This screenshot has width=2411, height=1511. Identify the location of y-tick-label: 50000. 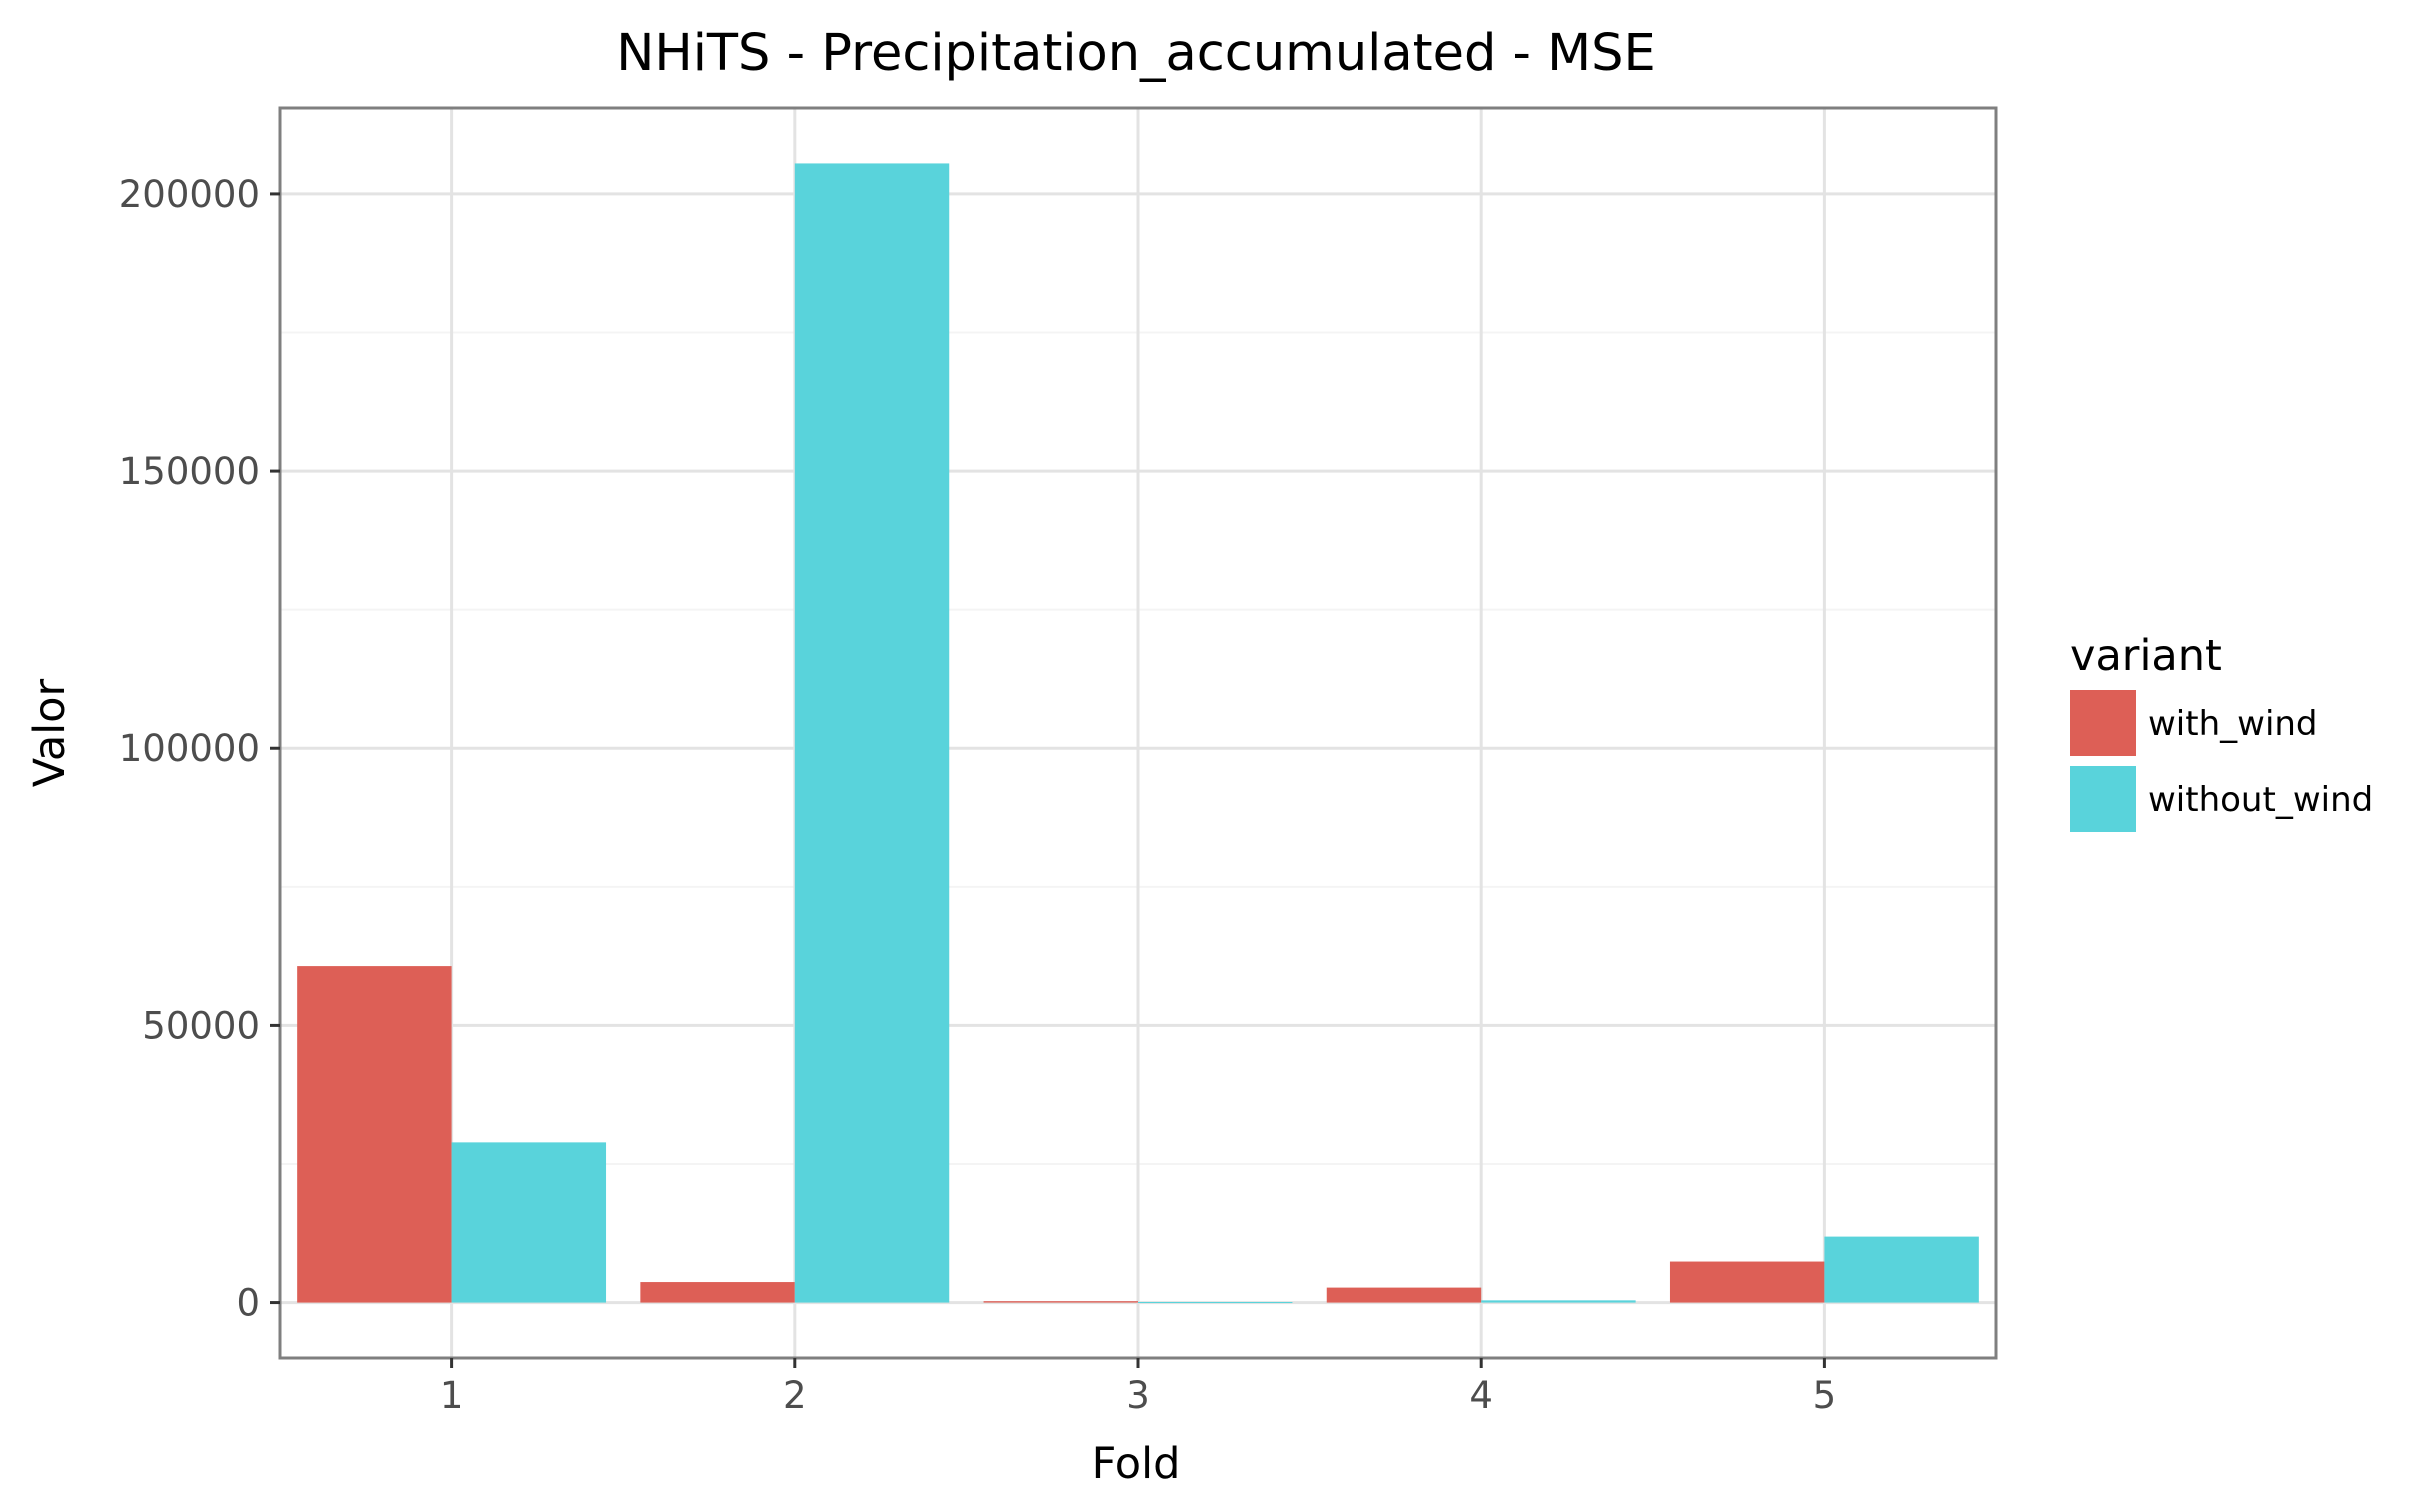
(201, 1025).